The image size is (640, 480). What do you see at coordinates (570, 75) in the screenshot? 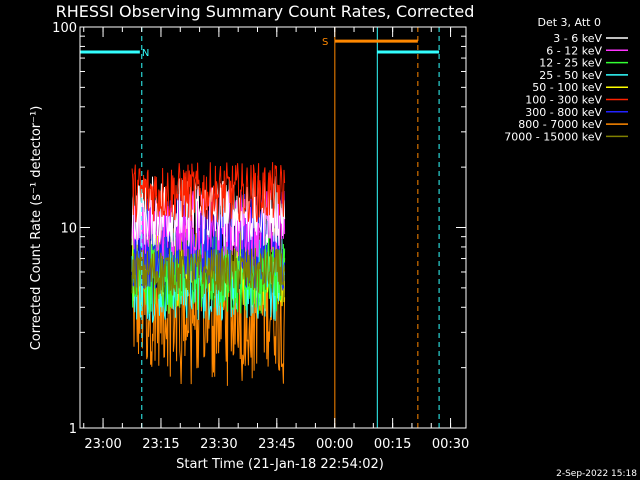
I see `legend-entry-label: 25 - 50 keV` at bounding box center [570, 75].